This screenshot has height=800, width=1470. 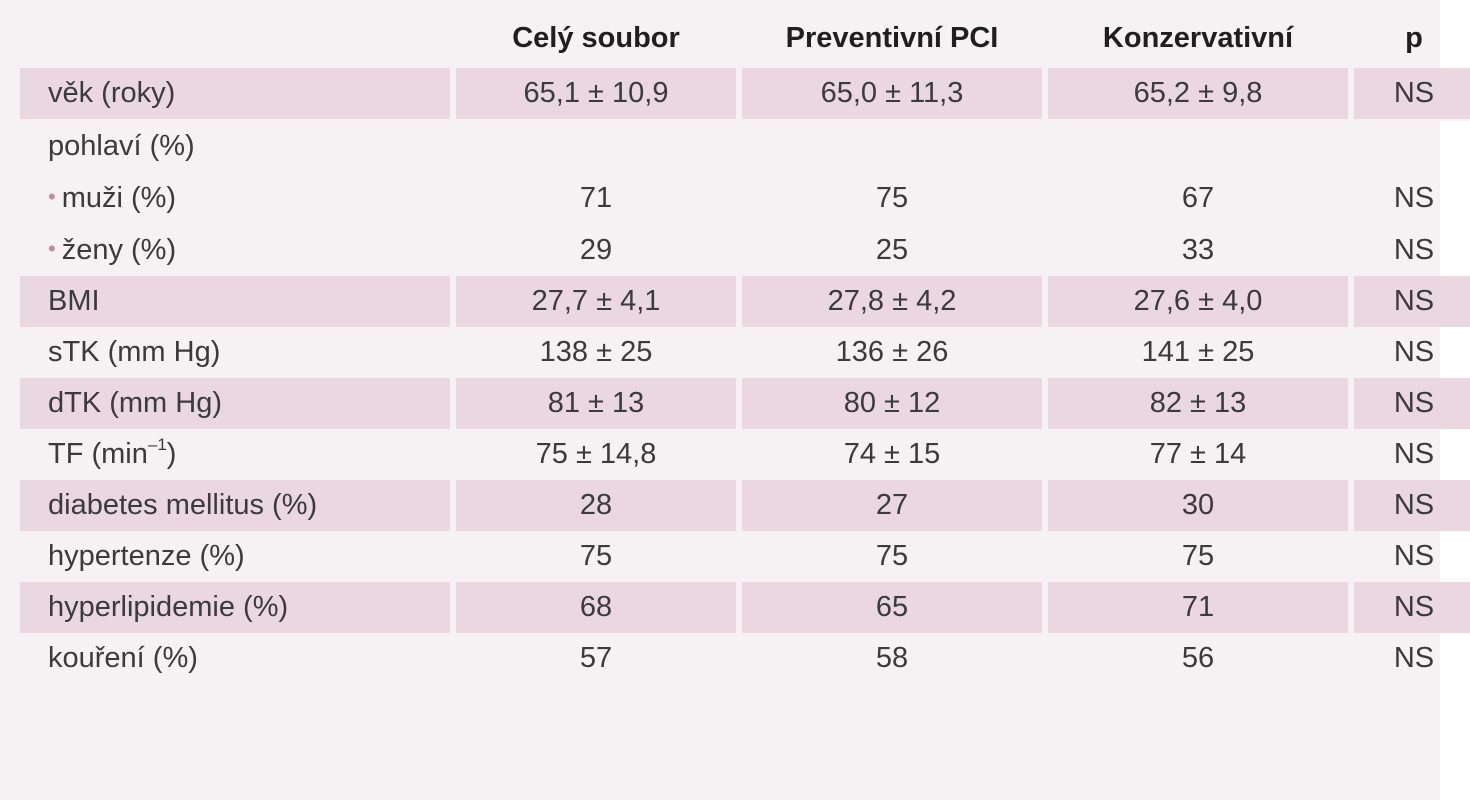 What do you see at coordinates (1198, 607) in the screenshot?
I see `cell-konzervativni: 71` at bounding box center [1198, 607].